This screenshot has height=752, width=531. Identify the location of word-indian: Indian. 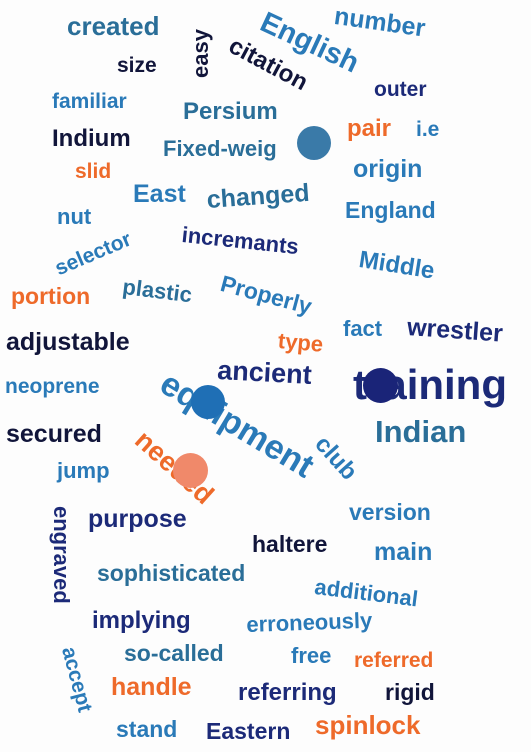
(421, 431).